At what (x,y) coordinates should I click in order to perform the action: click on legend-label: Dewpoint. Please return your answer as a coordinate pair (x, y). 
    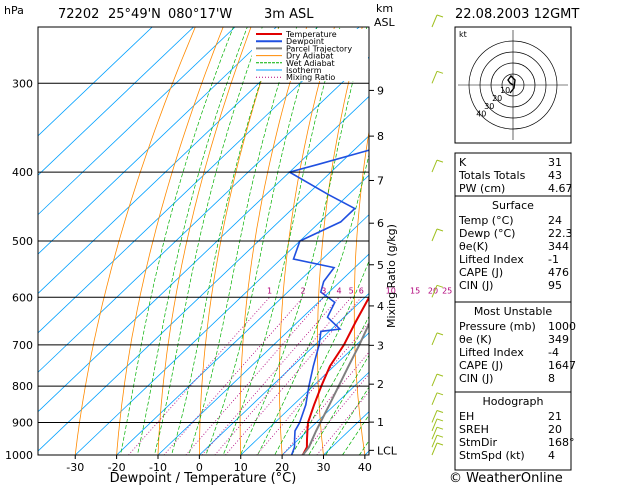
    Looking at the image, I should click on (305, 41).